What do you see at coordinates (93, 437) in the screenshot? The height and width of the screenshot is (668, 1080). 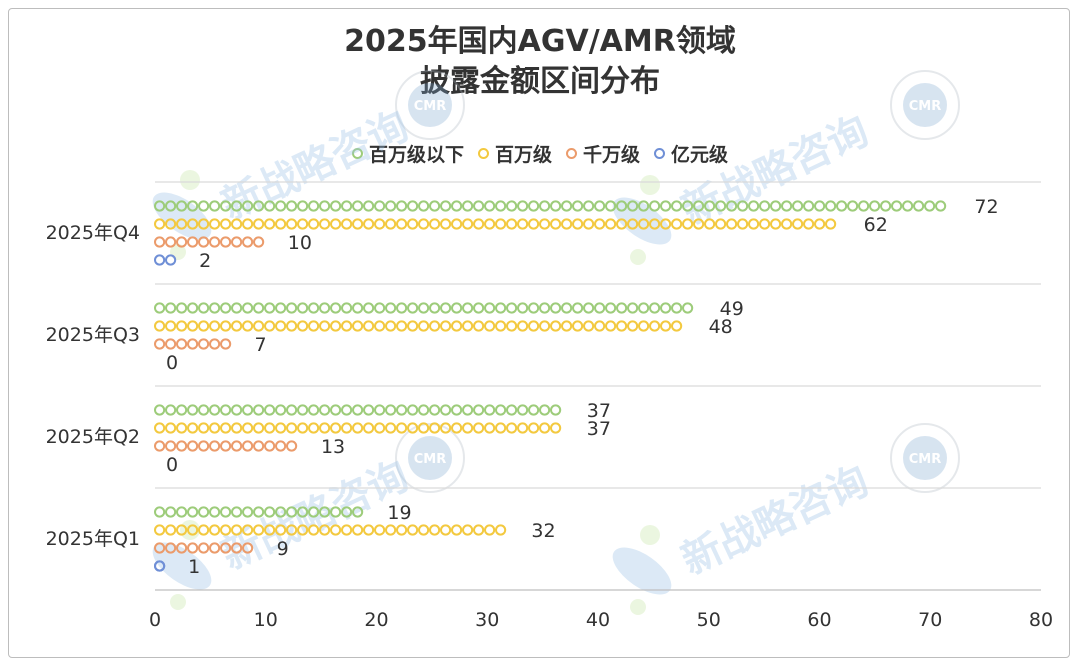 I see `category-label: 2025年Q2` at bounding box center [93, 437].